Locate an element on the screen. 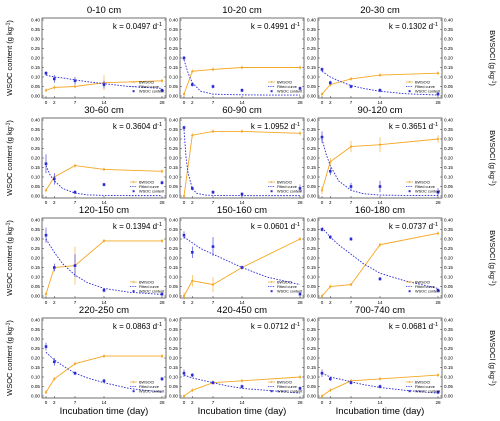  panel-title: 220-250 cm is located at coordinates (104, 310).